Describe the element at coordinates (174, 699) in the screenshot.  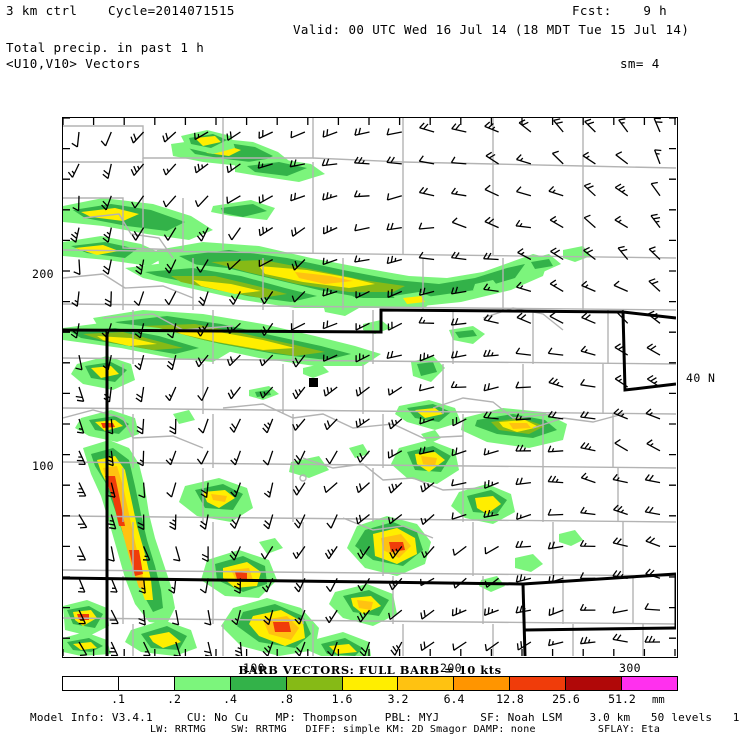
I see `colorbar-tick-.2: .2` at that location.